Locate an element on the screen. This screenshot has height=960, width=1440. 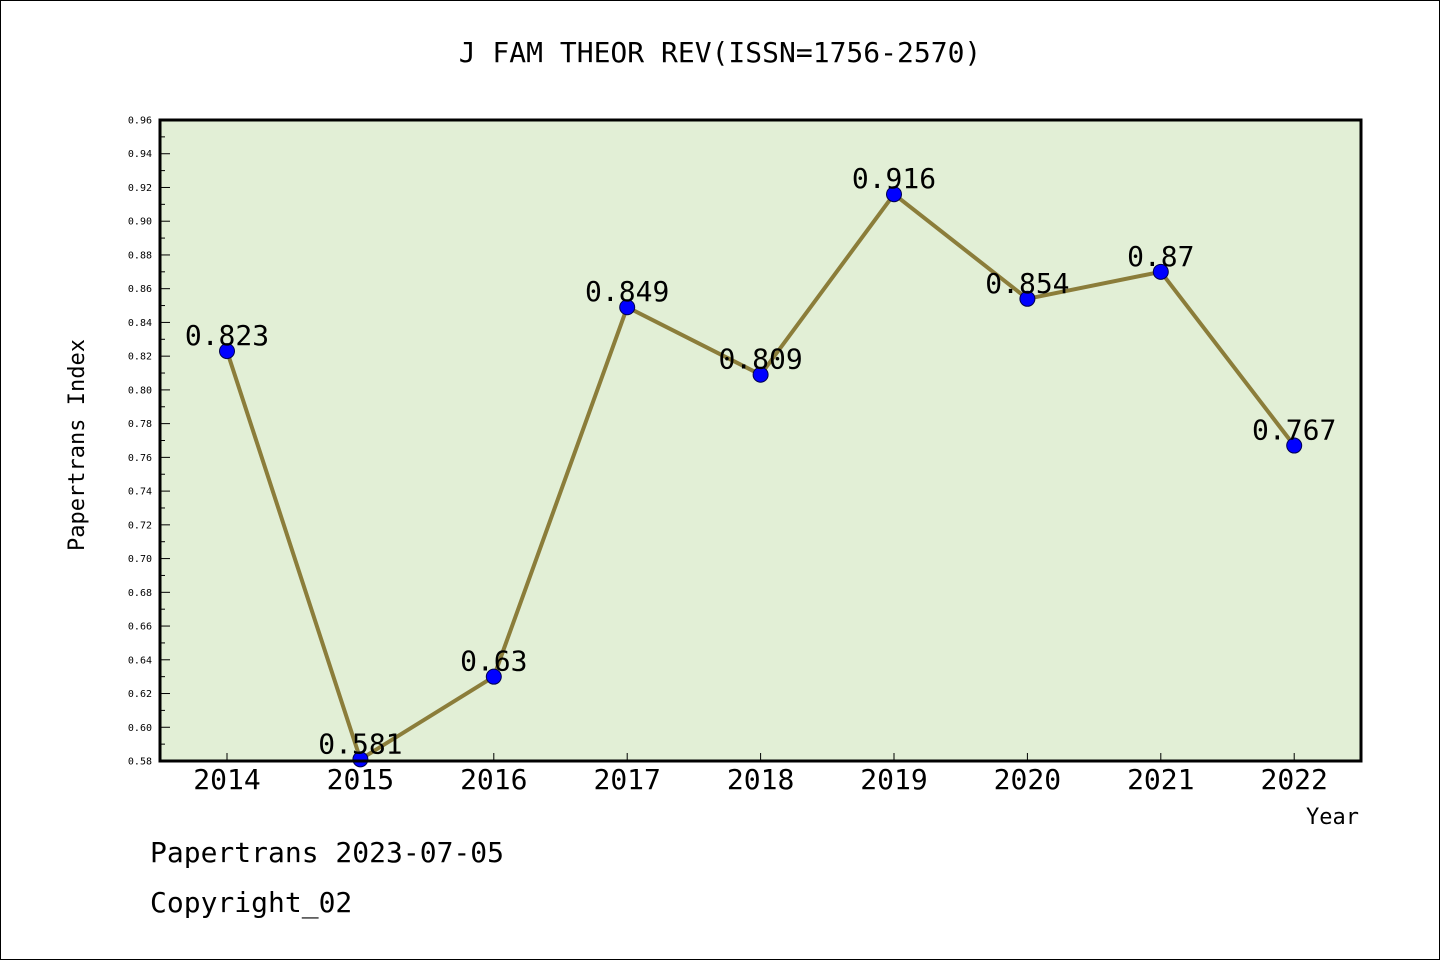
x-tick-label: 2015 is located at coordinates (360, 779).